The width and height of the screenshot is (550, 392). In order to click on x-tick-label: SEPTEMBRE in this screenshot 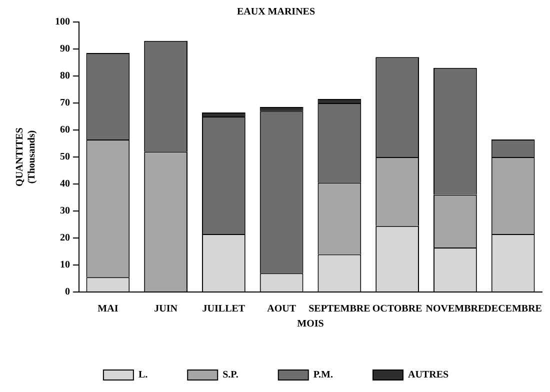, I will do `click(339, 309)`.